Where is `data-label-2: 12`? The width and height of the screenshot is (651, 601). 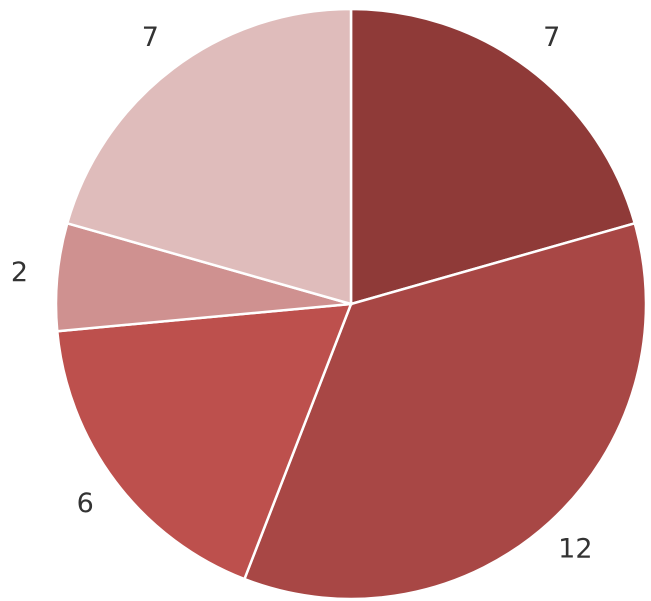
data-label-2: 12 is located at coordinates (575, 549).